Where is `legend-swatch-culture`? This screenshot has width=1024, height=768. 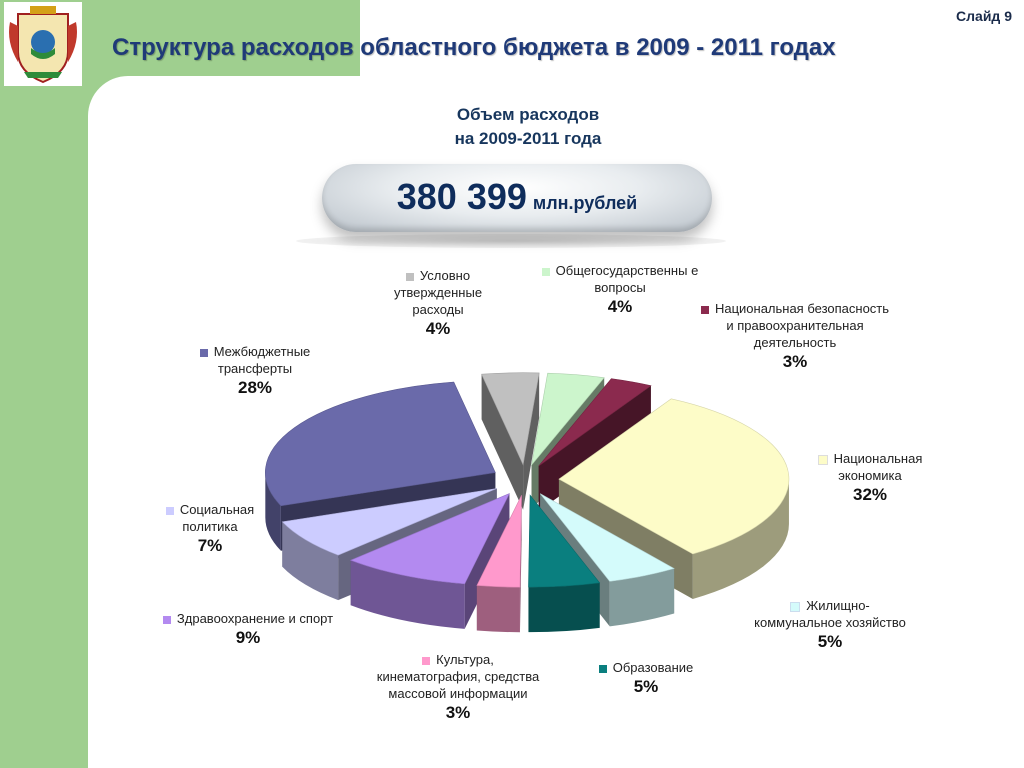 legend-swatch-culture is located at coordinates (426, 660).